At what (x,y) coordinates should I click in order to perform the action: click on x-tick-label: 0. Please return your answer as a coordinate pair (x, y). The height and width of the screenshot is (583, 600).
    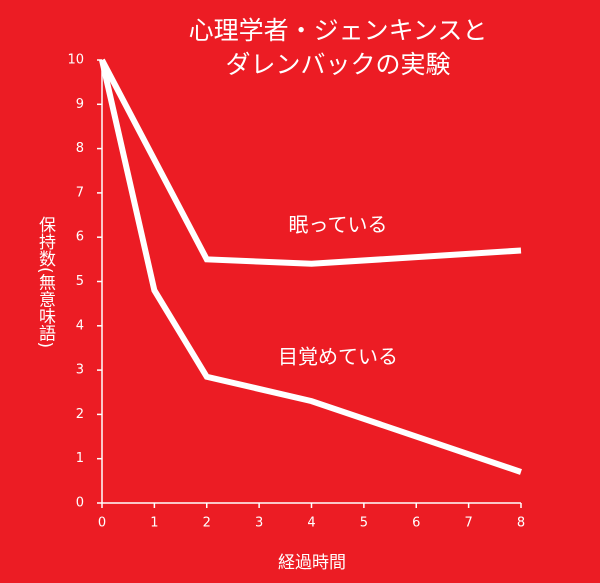
    Looking at the image, I should click on (102, 523).